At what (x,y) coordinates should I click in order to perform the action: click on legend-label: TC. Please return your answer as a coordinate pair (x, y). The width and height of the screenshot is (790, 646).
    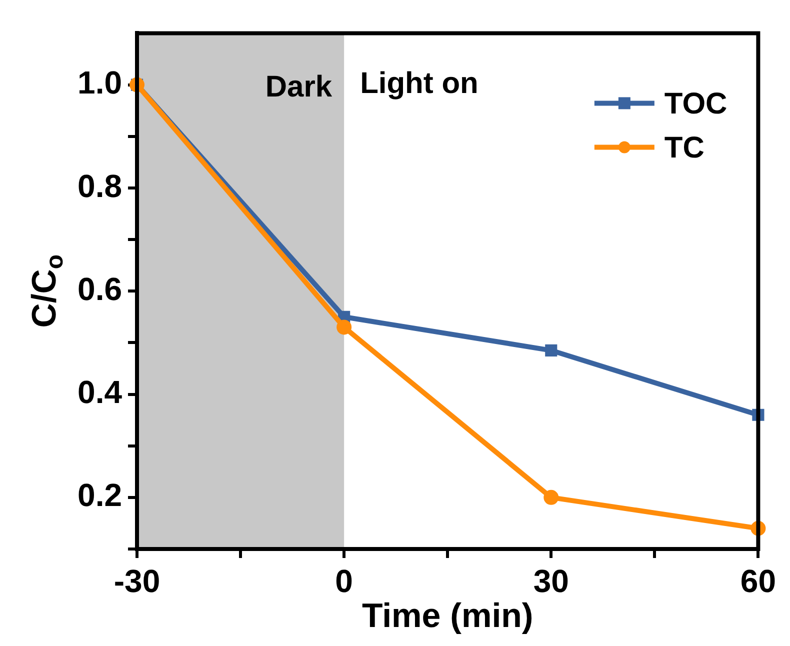
    Looking at the image, I should click on (684, 147).